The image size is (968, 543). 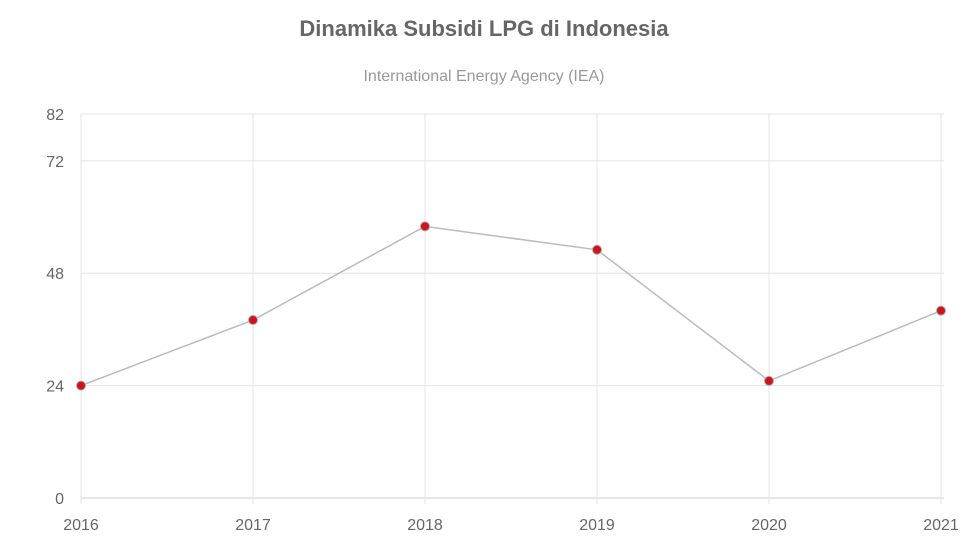 What do you see at coordinates (55, 115) in the screenshot?
I see `y-tick-label: 82` at bounding box center [55, 115].